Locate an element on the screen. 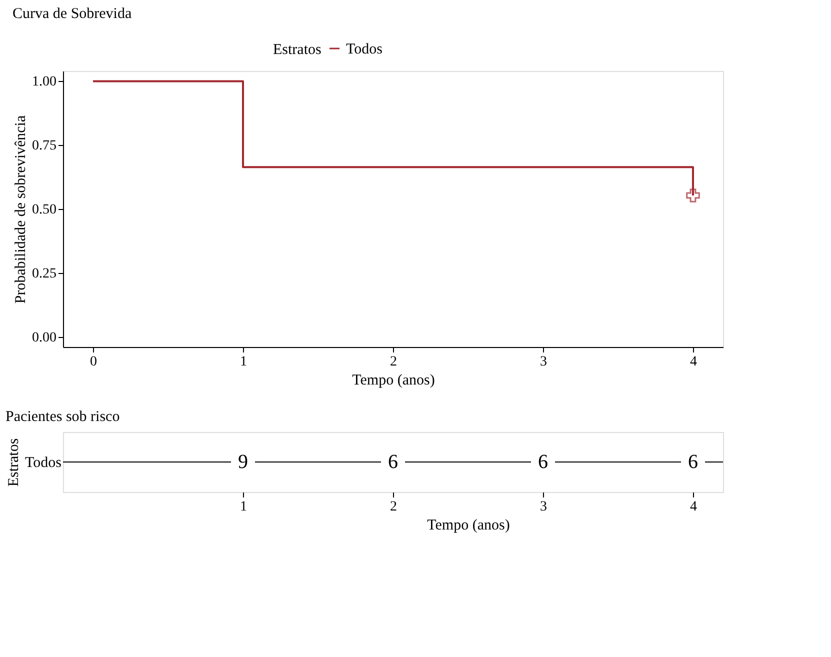 Image resolution: width=831 pixels, height=657 pixels. data-label: 9 is located at coordinates (243, 462).